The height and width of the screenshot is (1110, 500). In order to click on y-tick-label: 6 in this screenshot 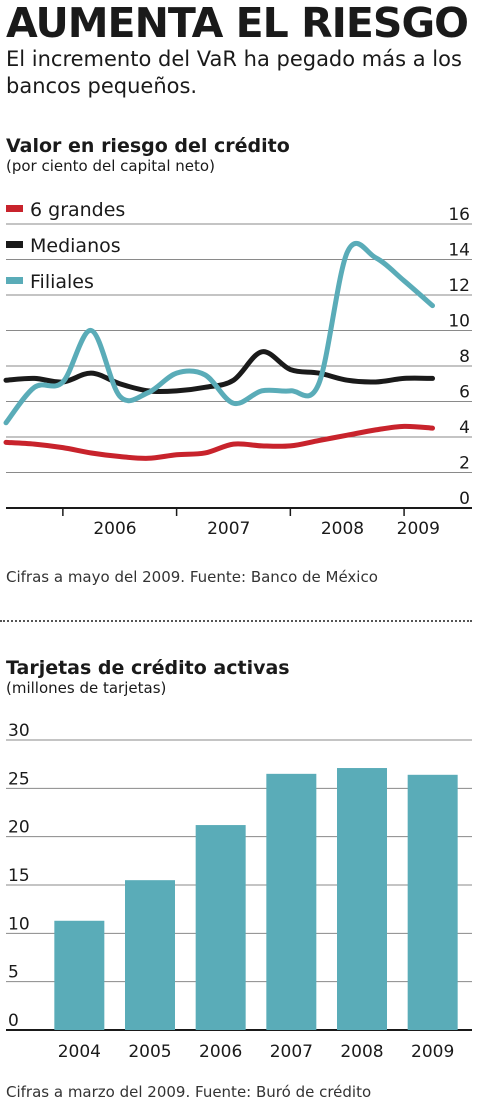, I will do `click(464, 393)`.